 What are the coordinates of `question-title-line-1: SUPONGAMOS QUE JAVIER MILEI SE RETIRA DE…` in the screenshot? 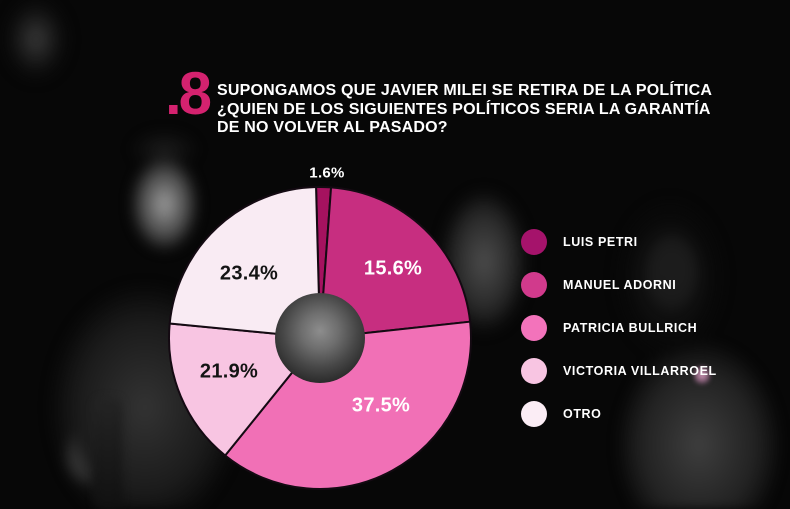 It's located at (465, 90).